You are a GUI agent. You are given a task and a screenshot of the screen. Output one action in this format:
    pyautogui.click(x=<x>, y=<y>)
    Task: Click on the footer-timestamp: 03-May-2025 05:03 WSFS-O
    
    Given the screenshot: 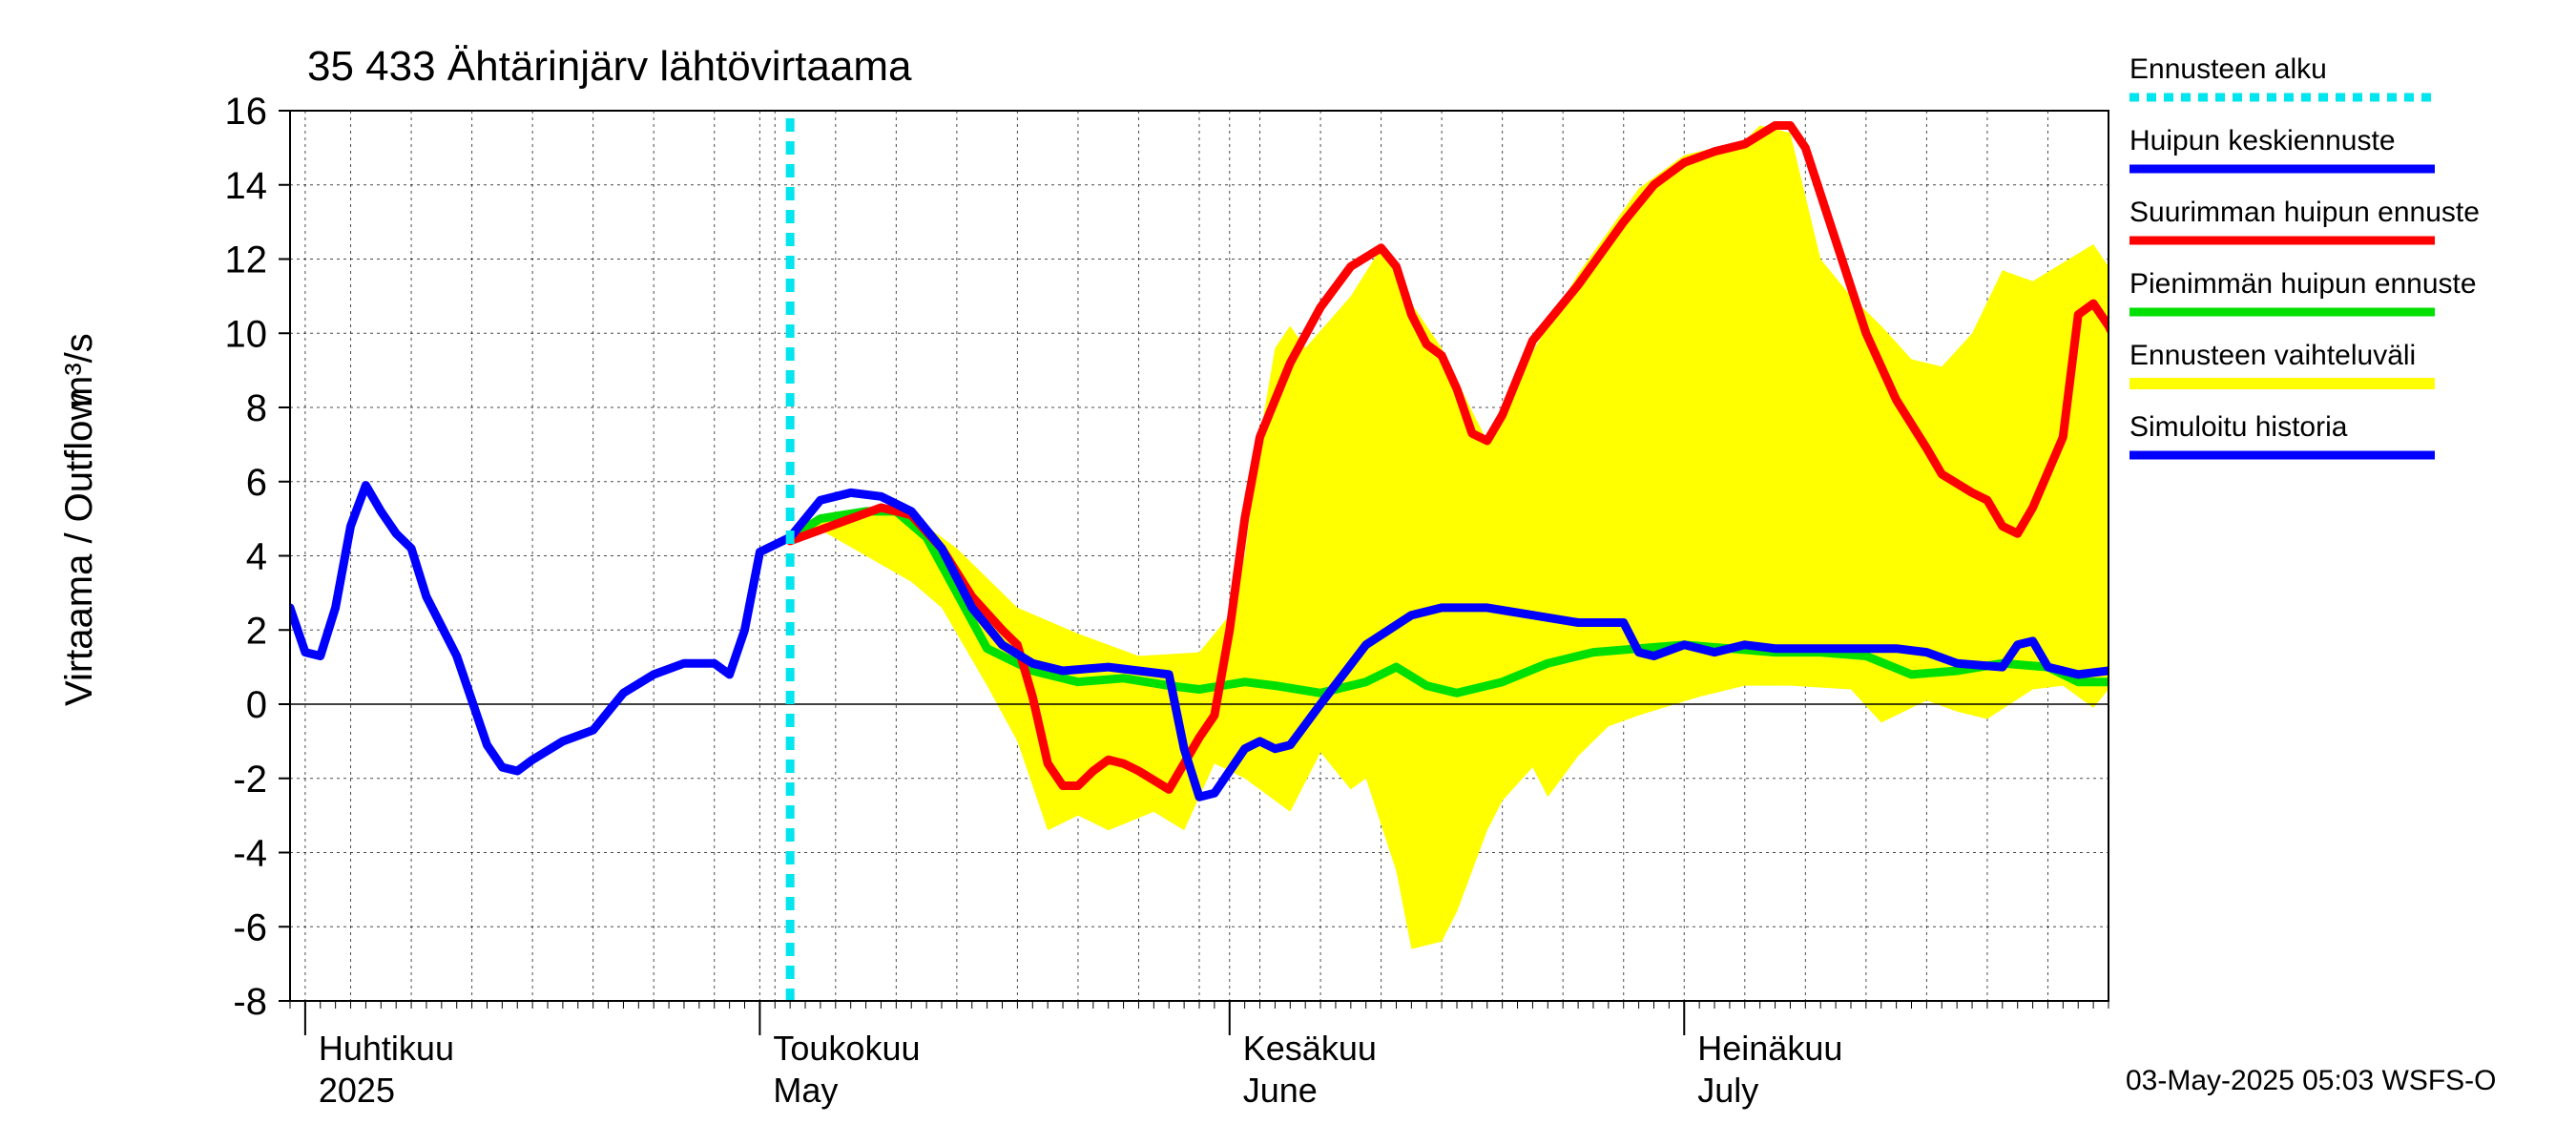 What is the action you would take?
    pyautogui.click(x=2311, y=1081)
    